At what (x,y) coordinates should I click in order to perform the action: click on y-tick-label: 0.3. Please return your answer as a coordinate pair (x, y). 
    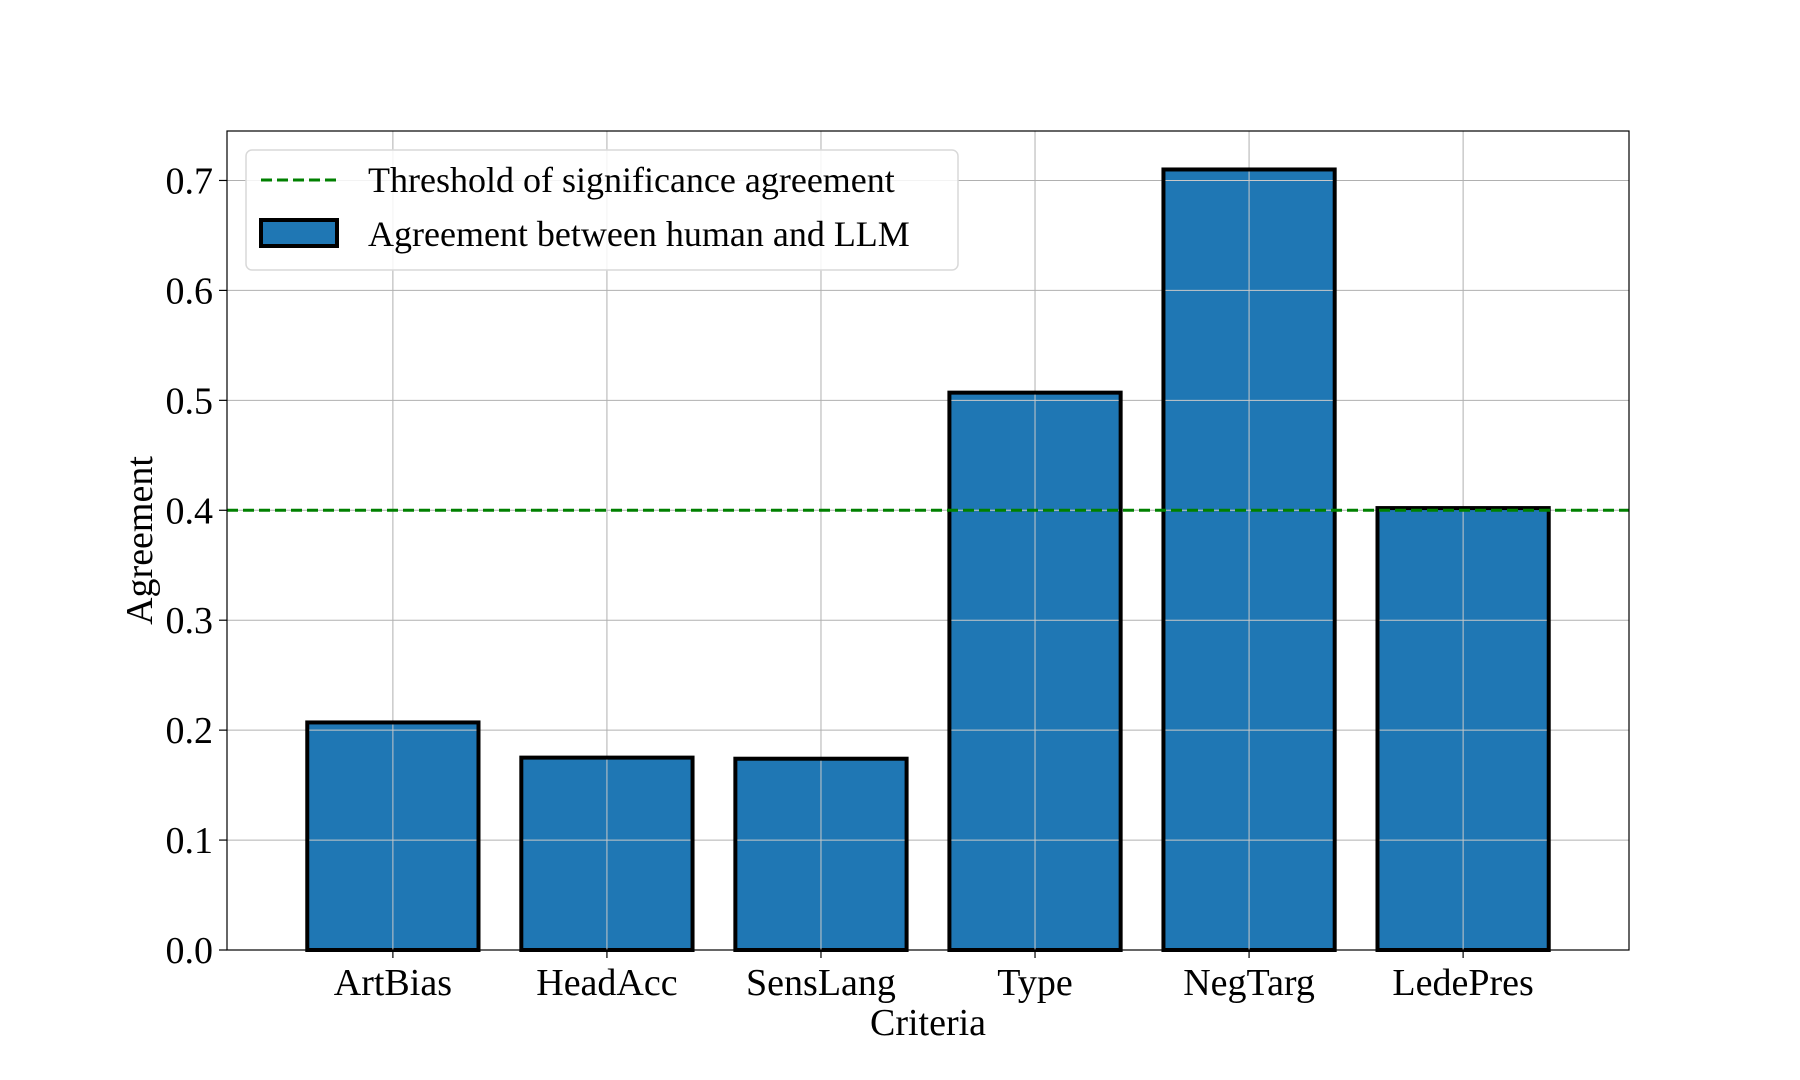
    Looking at the image, I should click on (190, 621).